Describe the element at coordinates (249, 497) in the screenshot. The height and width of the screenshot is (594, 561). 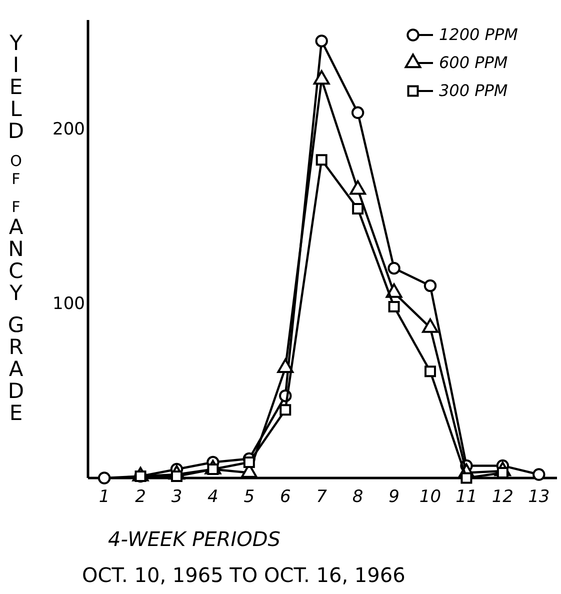
I see `x-tick-label: 5` at that location.